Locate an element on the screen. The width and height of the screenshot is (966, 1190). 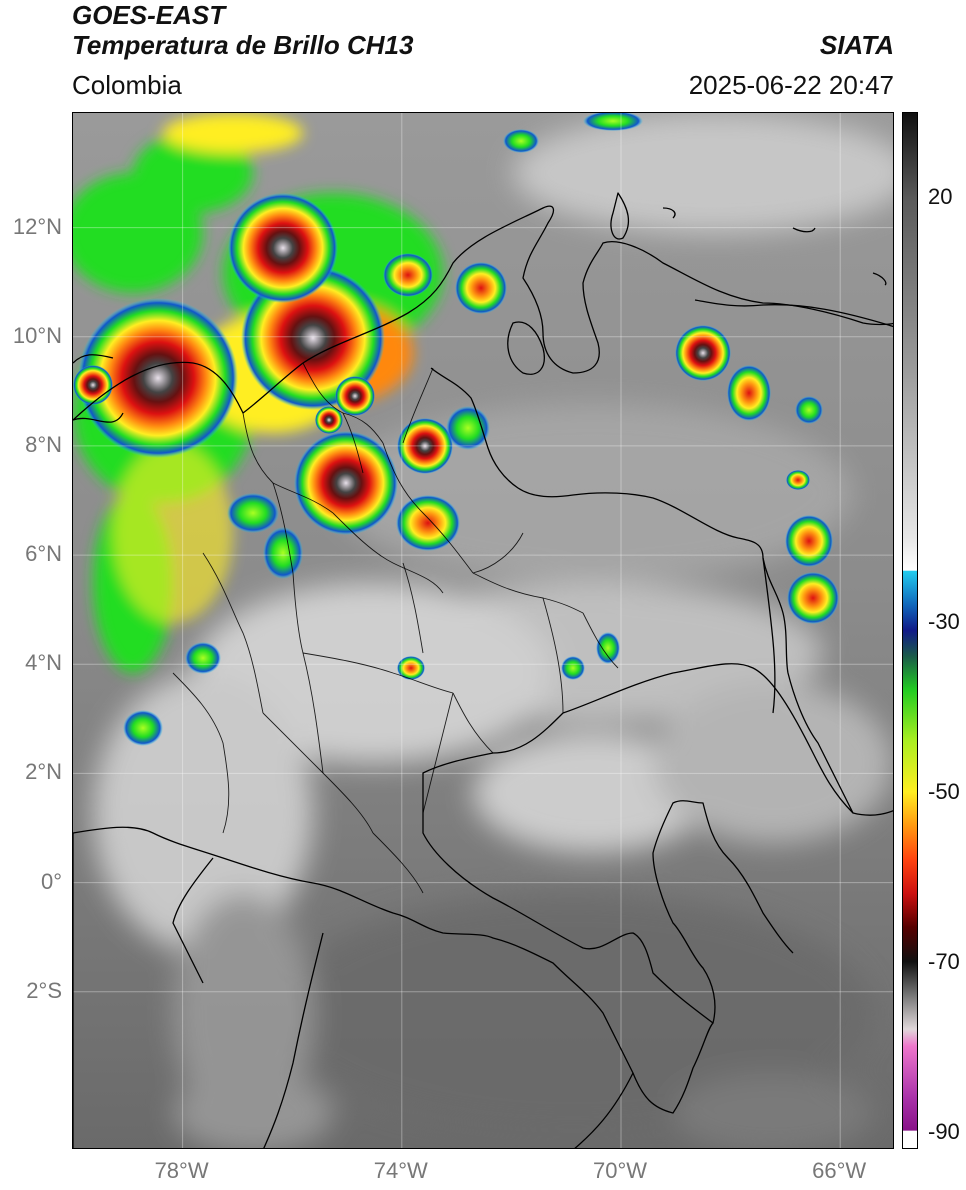
colorbar-tick-label: 20 is located at coordinates (940, 196).